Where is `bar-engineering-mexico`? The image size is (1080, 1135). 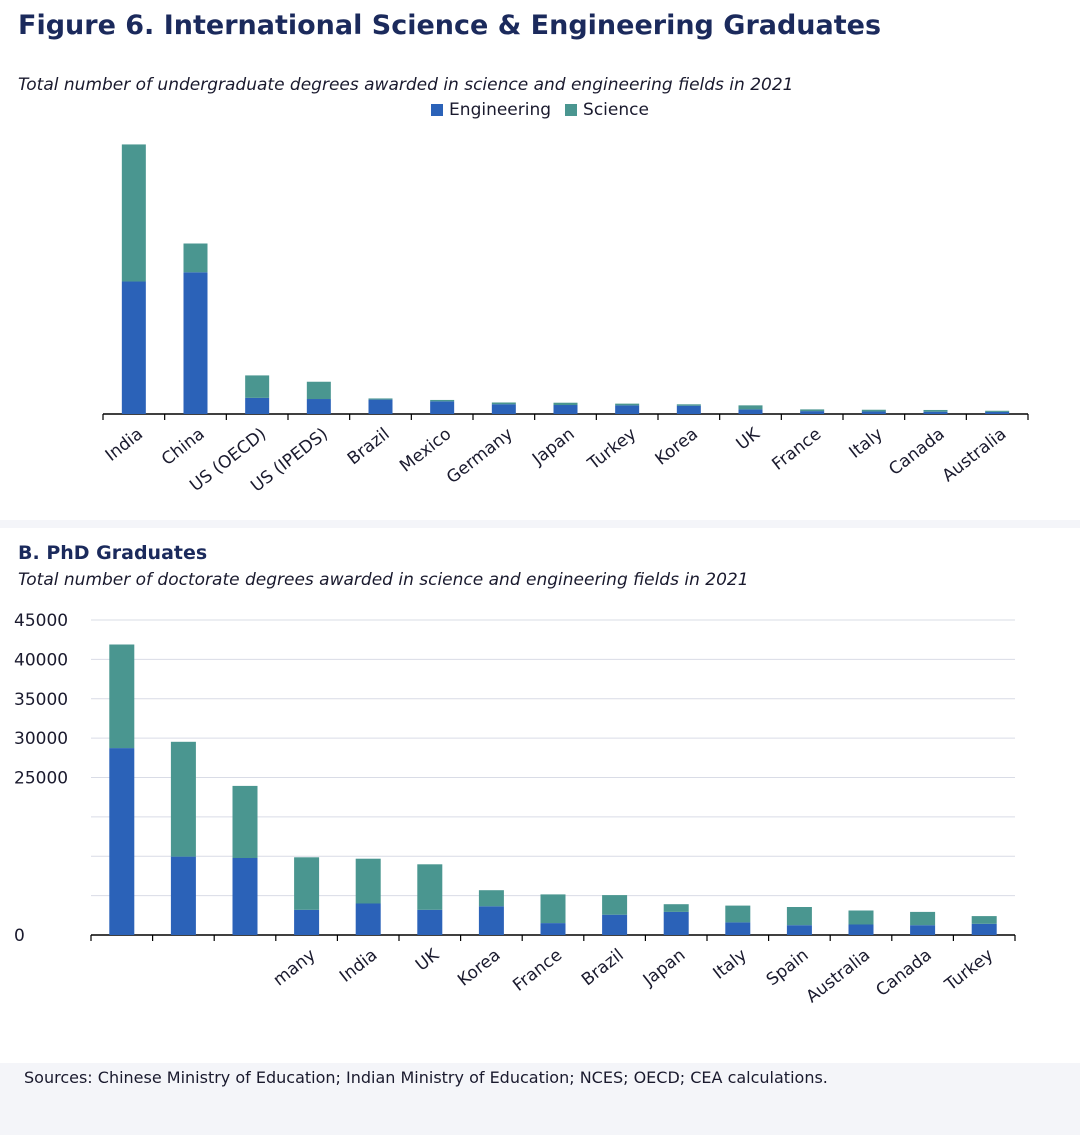 bar-engineering-mexico is located at coordinates (442, 407).